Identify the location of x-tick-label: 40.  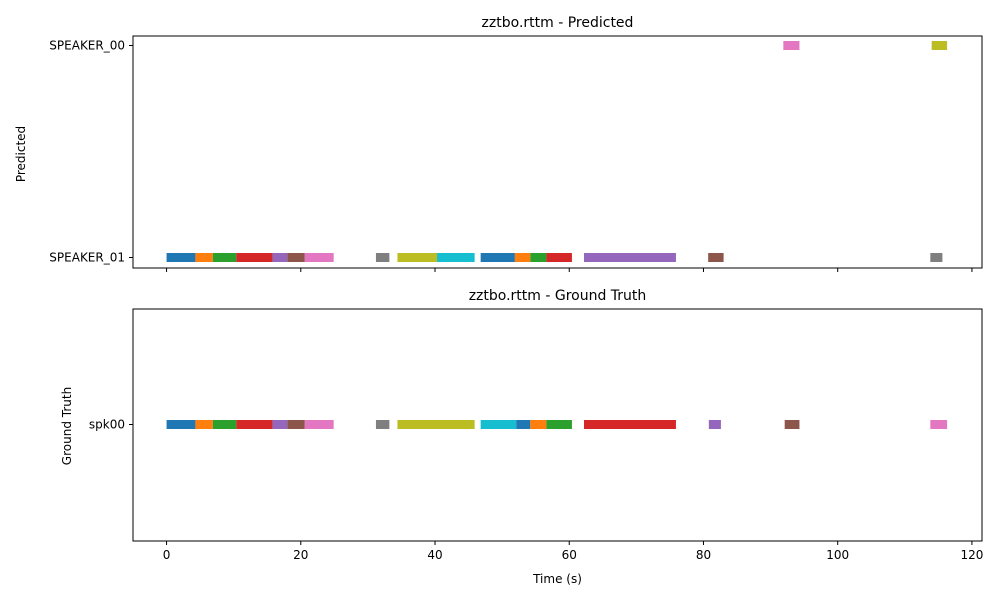
(434, 555).